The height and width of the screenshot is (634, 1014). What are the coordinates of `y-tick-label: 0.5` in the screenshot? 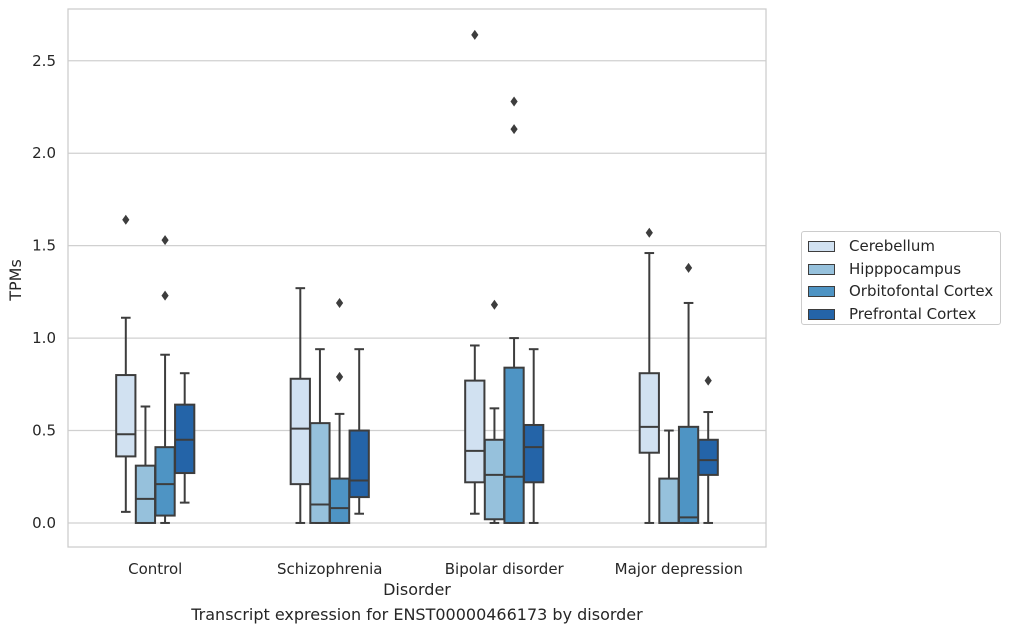 It's located at (44, 431).